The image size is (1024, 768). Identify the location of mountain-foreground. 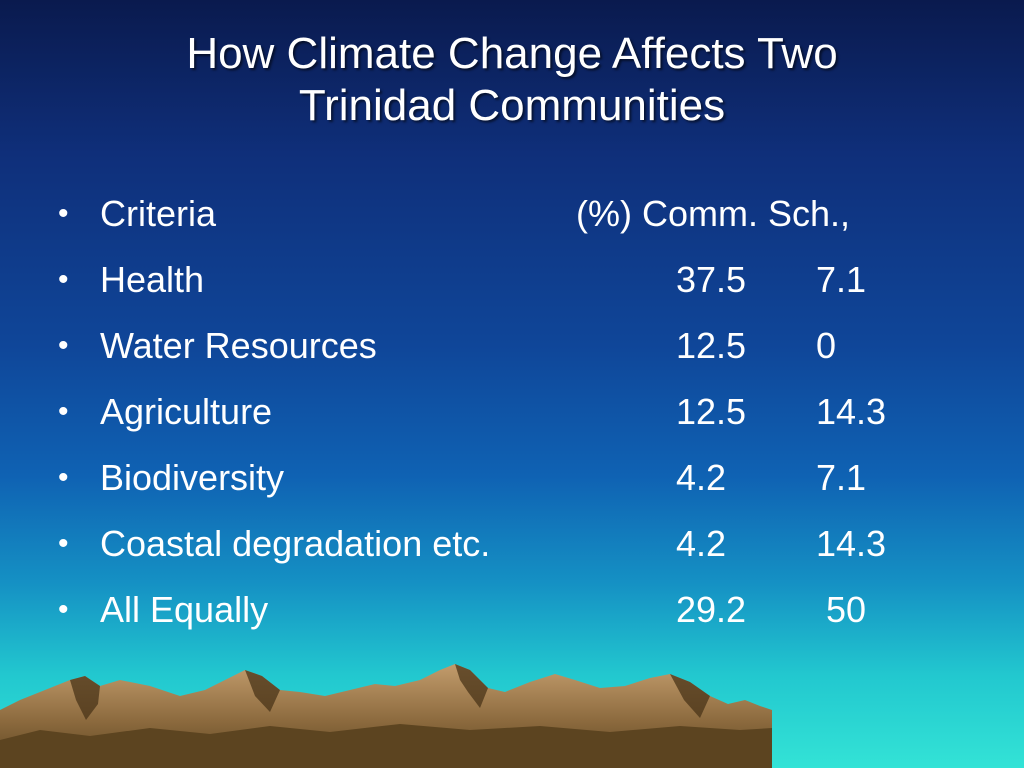
(386, 746).